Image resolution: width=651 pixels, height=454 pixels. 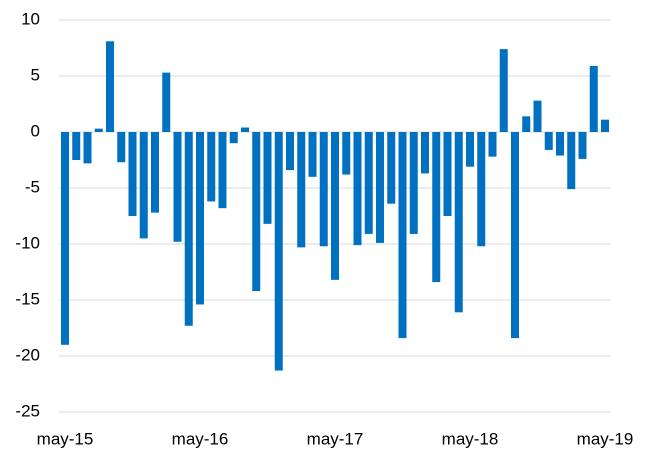 What do you see at coordinates (35, 130) in the screenshot?
I see `y-tick-label: 0` at bounding box center [35, 130].